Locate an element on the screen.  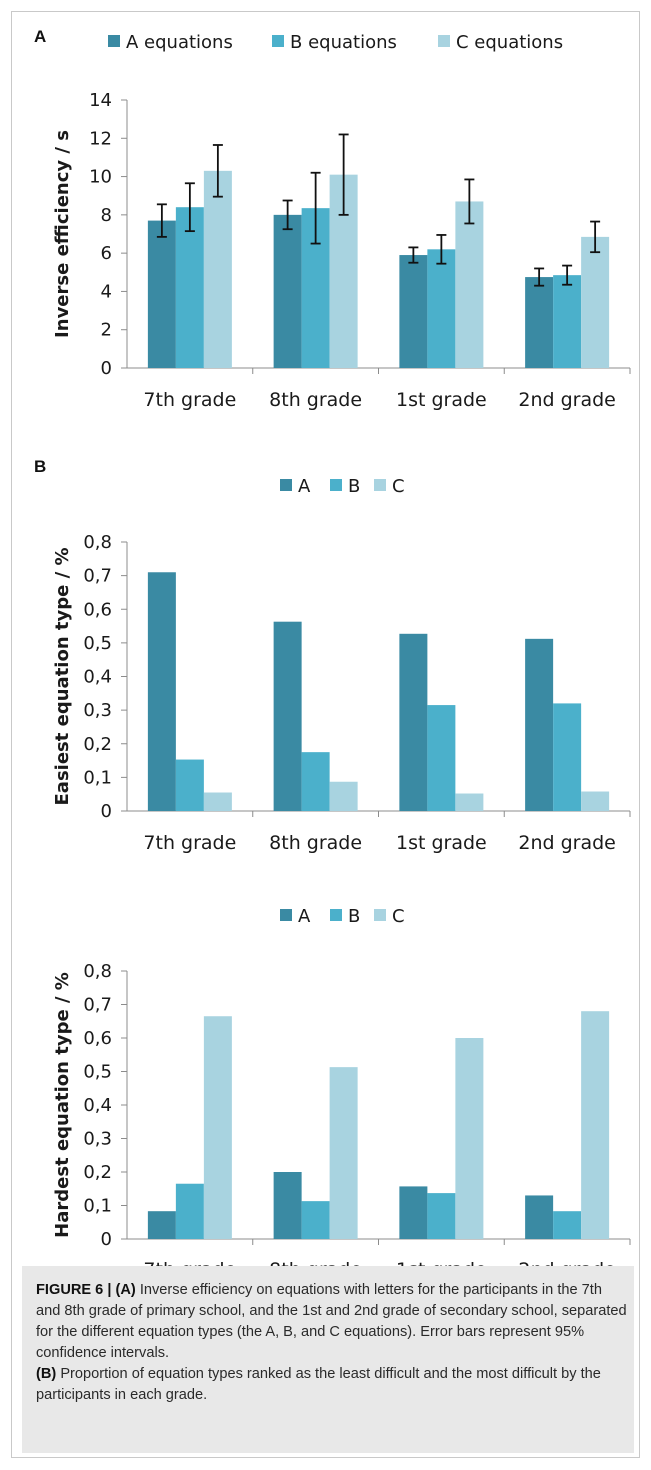
y-tick-label: 14 is located at coordinates (100, 100).